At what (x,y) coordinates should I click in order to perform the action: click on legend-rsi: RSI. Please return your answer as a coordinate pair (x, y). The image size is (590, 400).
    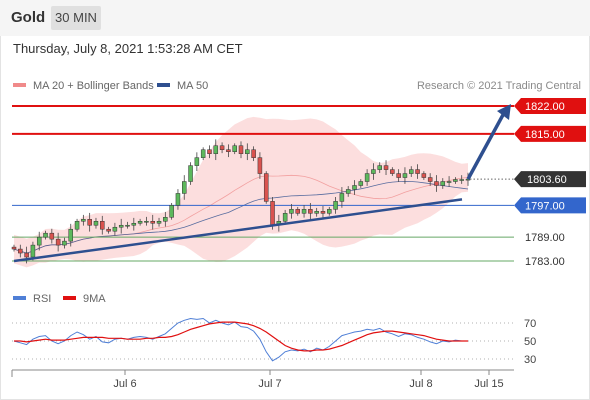
    Looking at the image, I should click on (32, 299).